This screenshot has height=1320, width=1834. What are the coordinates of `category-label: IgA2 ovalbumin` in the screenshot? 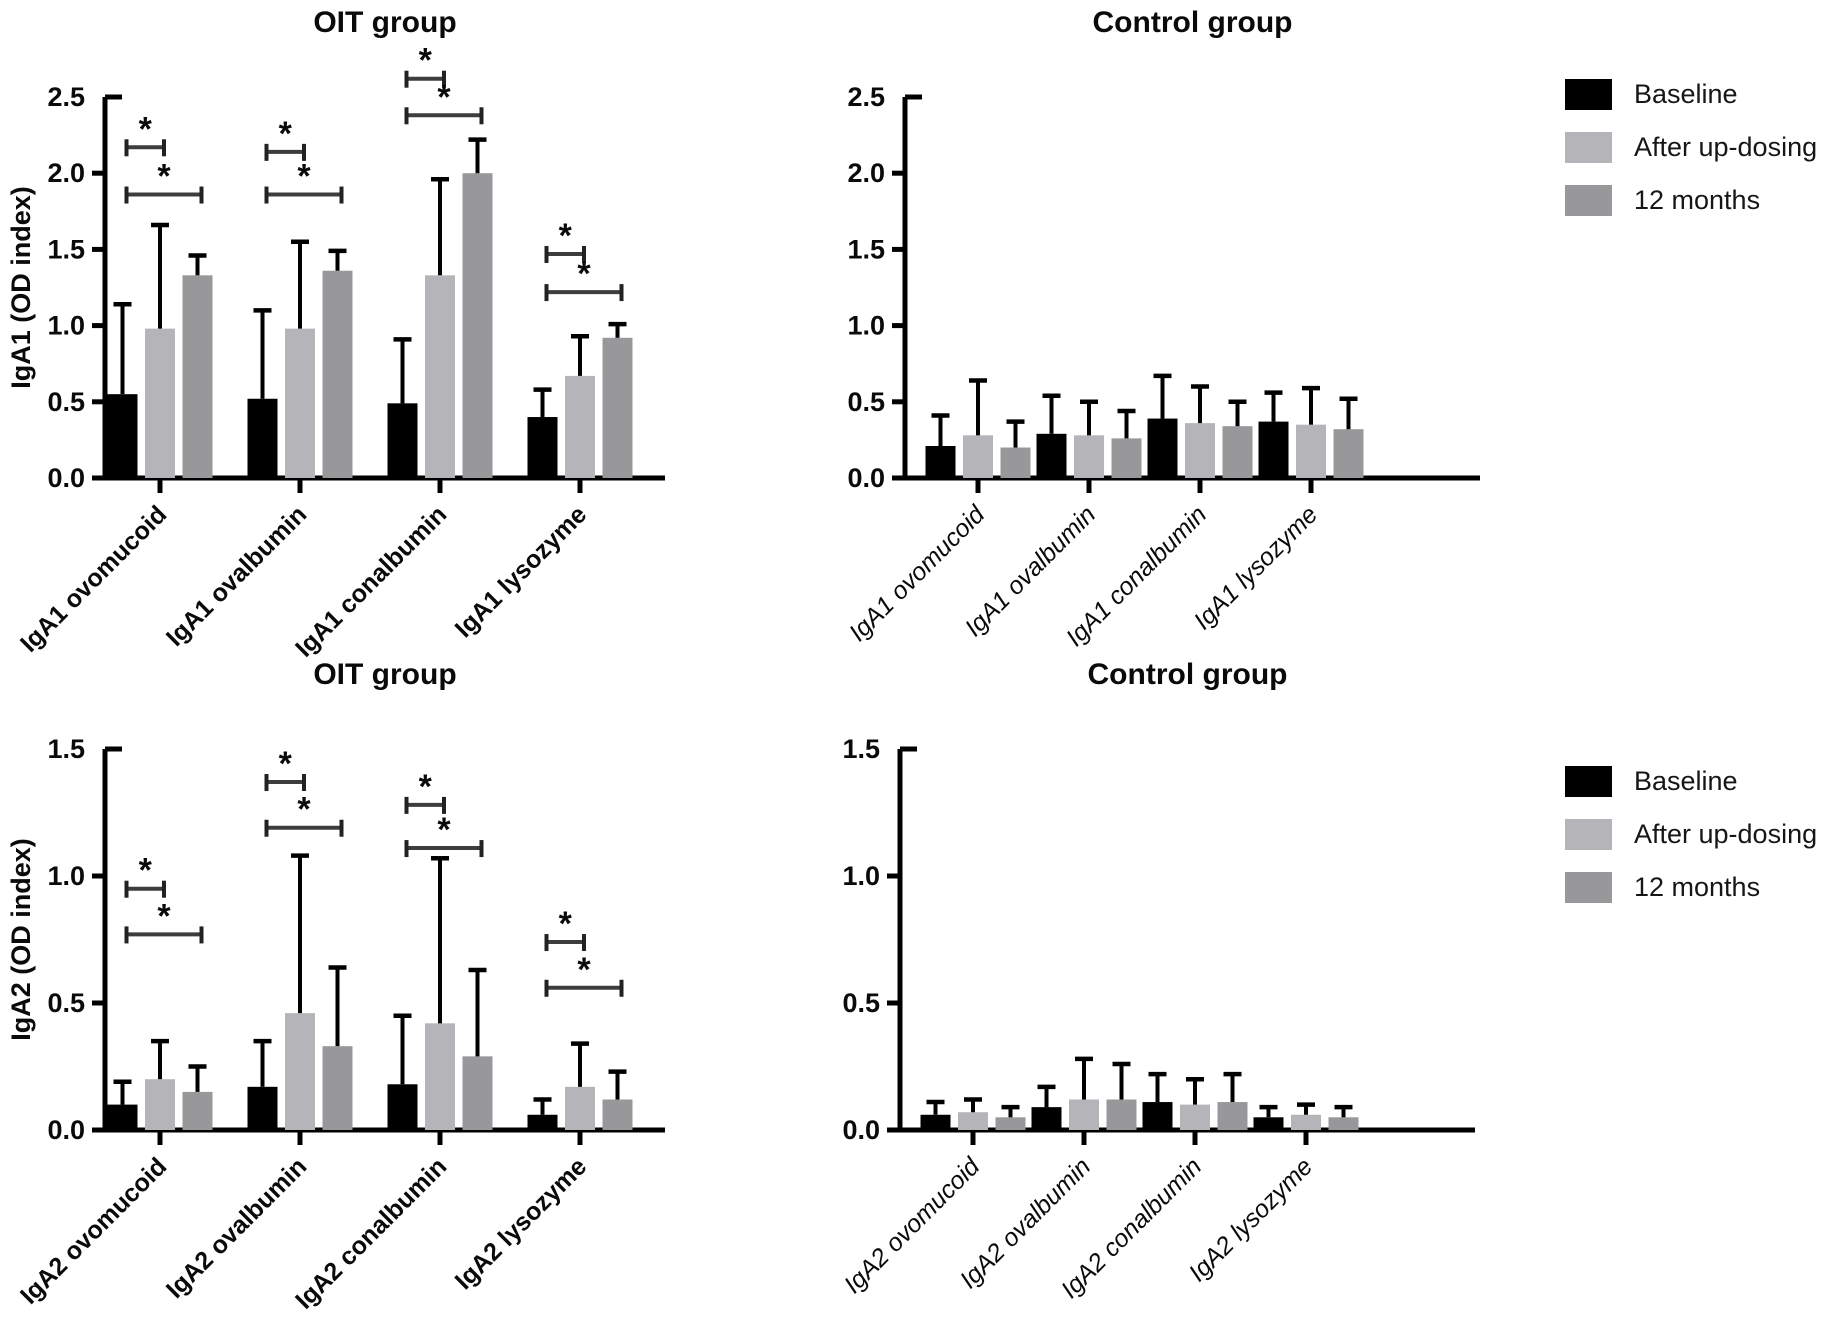 It's located at (236, 1227).